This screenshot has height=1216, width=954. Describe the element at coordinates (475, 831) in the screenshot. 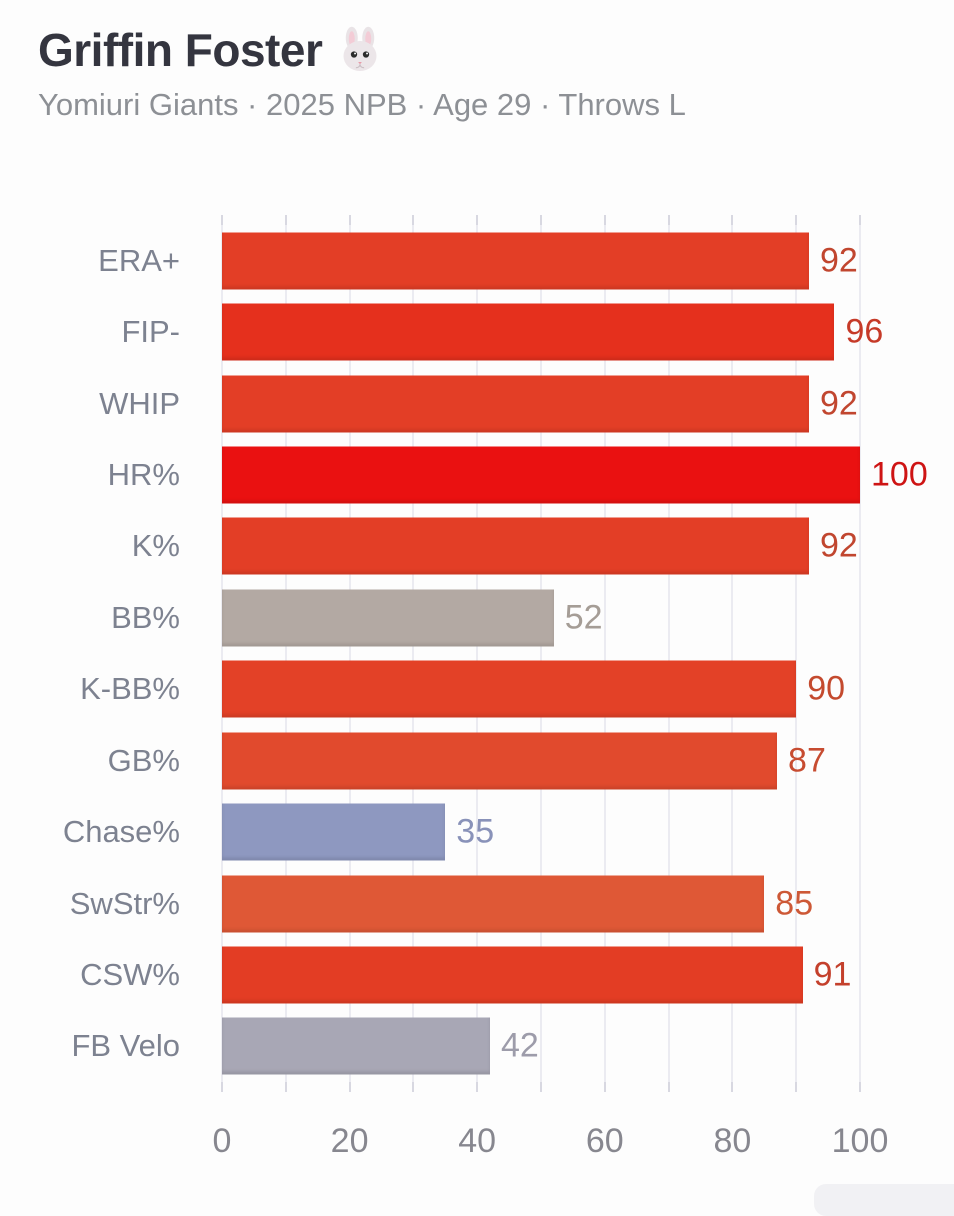

I see `value-label: 35` at that location.